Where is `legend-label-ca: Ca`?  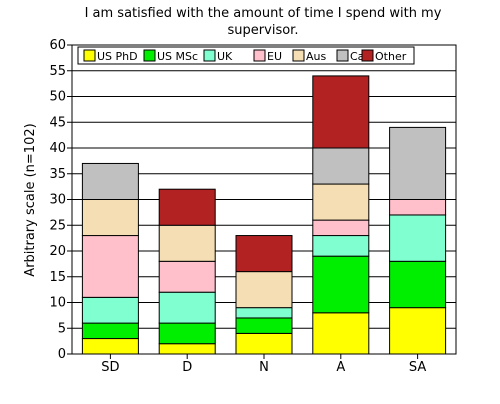
legend-label-ca: Ca is located at coordinates (357, 56).